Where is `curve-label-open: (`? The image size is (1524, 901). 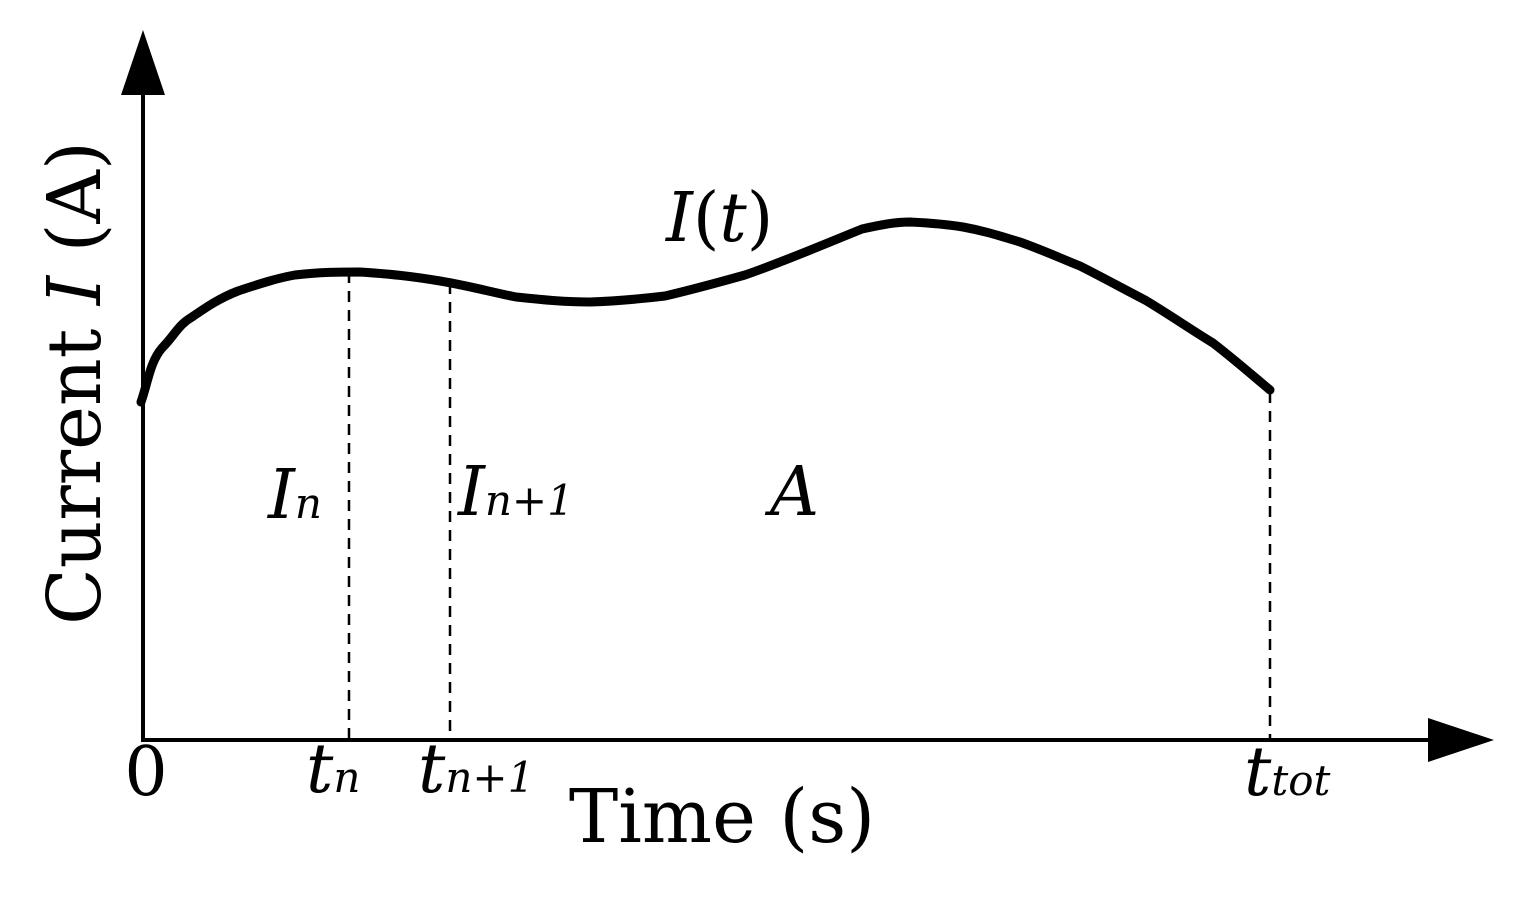
curve-label-open: ( is located at coordinates (706, 218).